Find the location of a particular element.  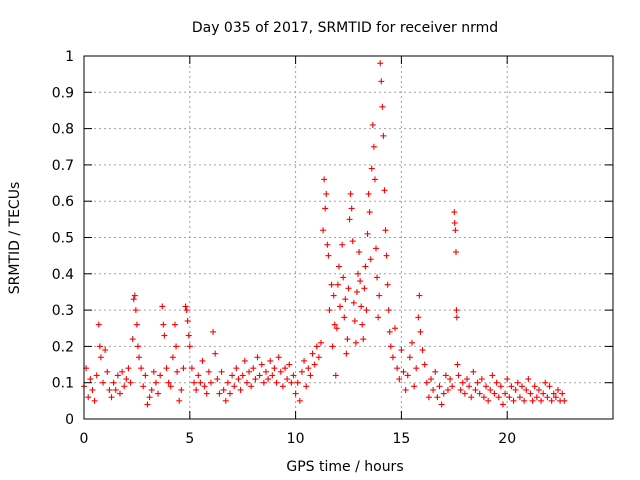

x-tick-label: 5 is located at coordinates (189, 439).